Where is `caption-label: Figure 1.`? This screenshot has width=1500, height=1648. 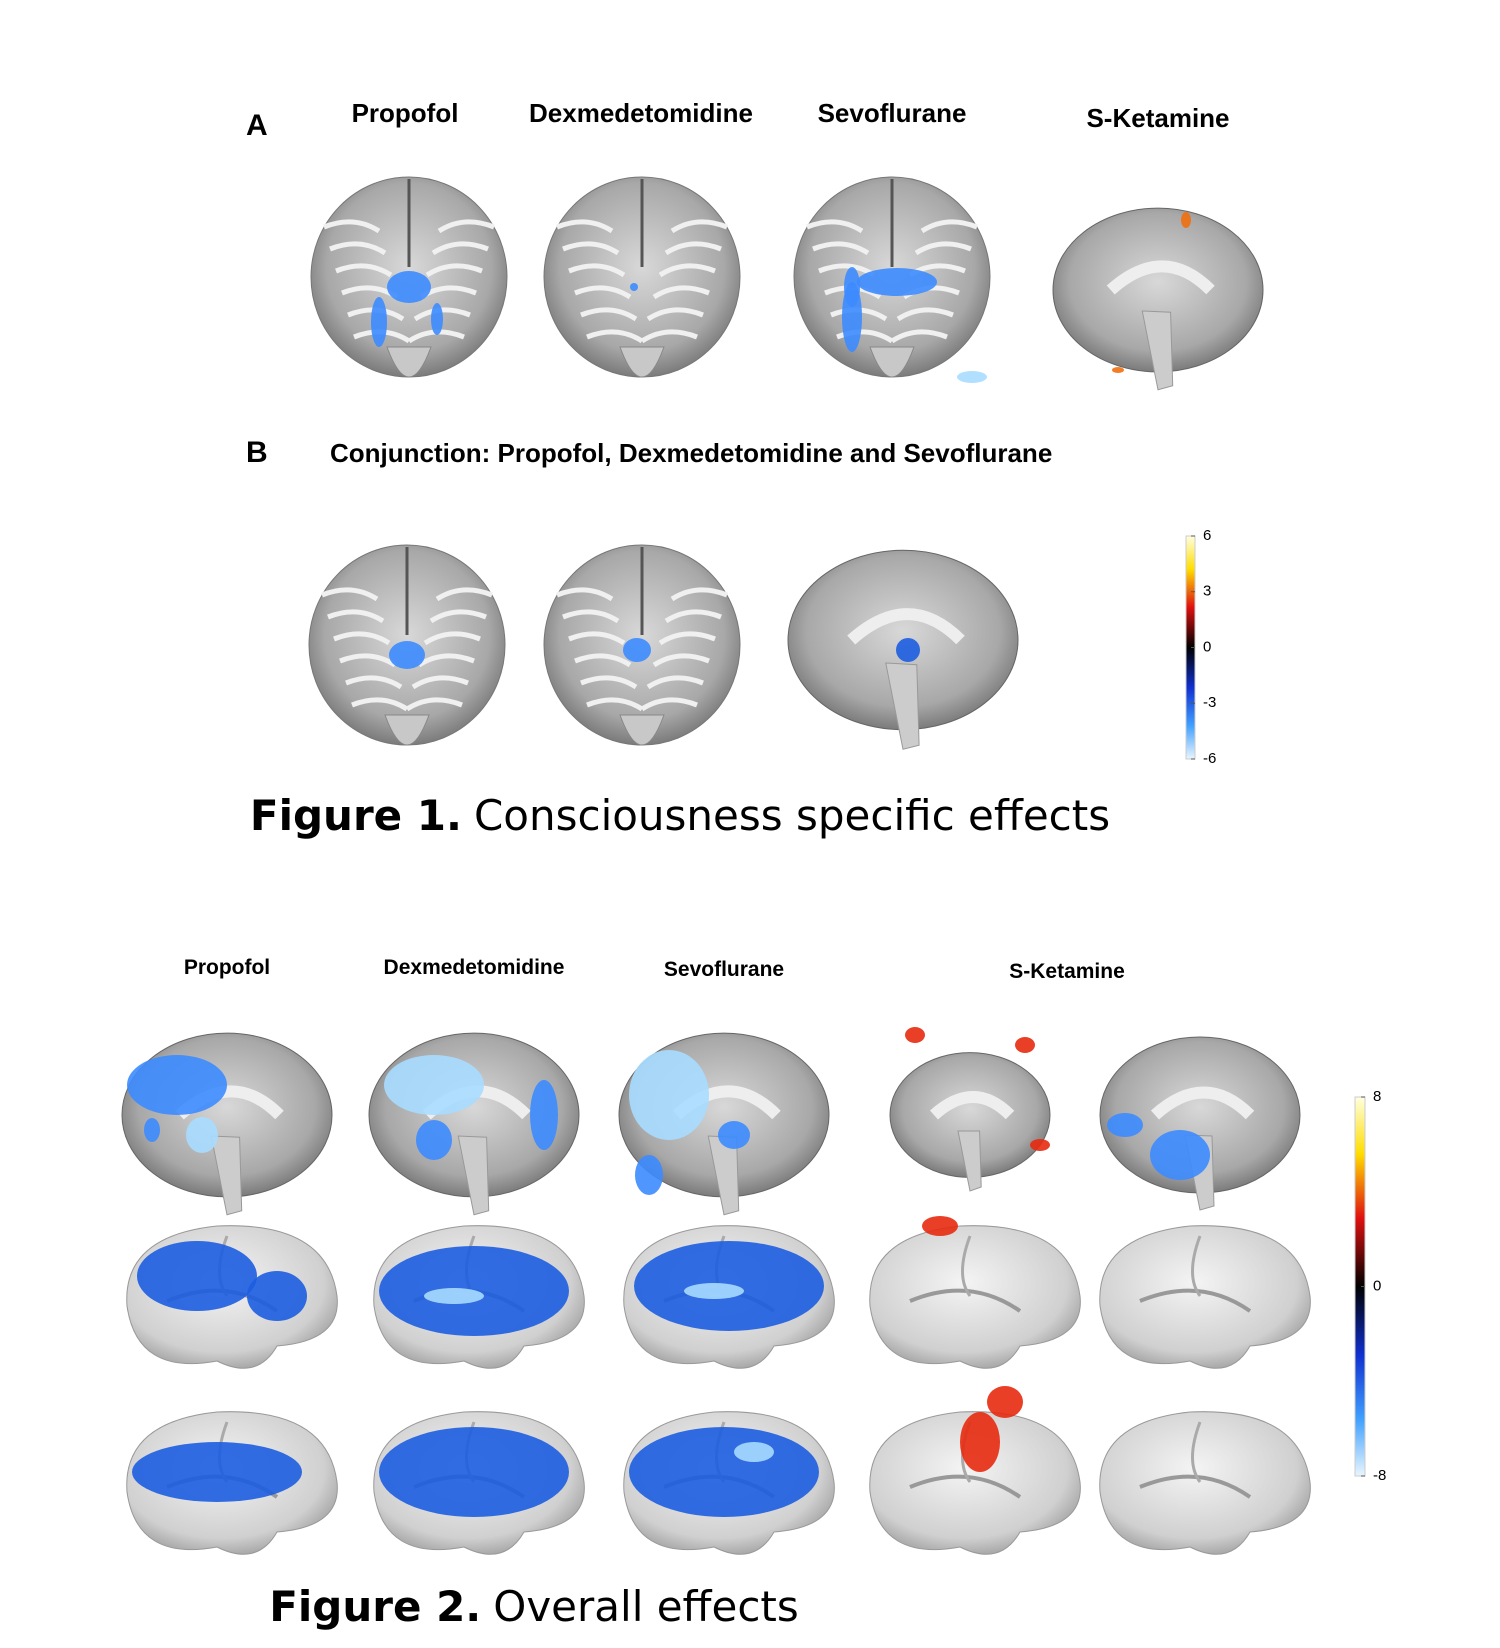 caption-label: Figure 1. is located at coordinates (356, 815).